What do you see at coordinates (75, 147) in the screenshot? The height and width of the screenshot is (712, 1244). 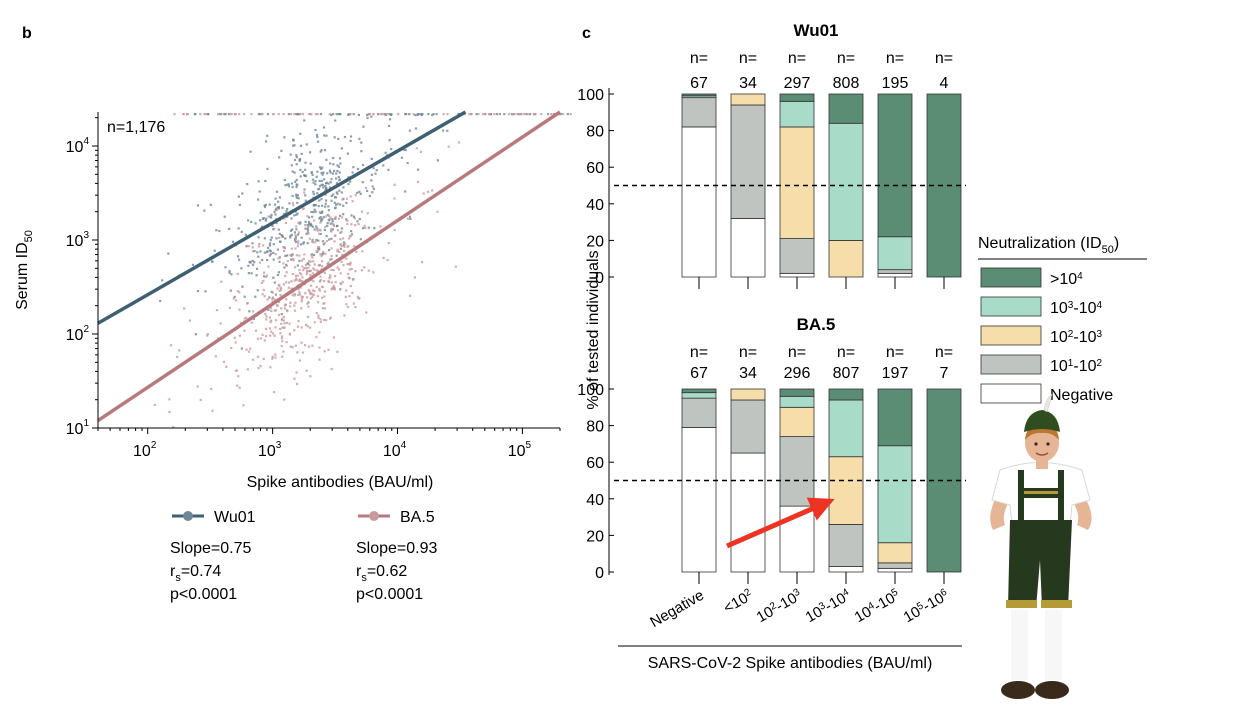 I see `tick-base: 10` at bounding box center [75, 147].